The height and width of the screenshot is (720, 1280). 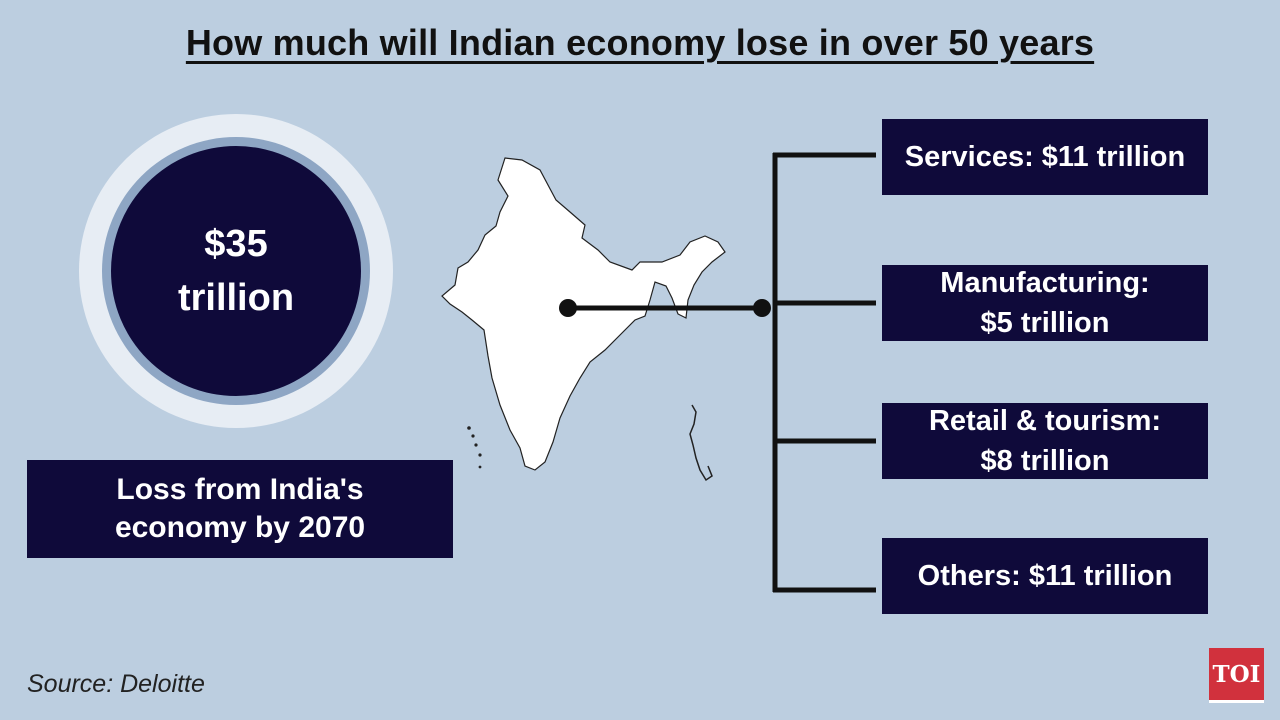 I want to click on sector-manufacturing-line-2: $5 trillion, so click(x=1045, y=323).